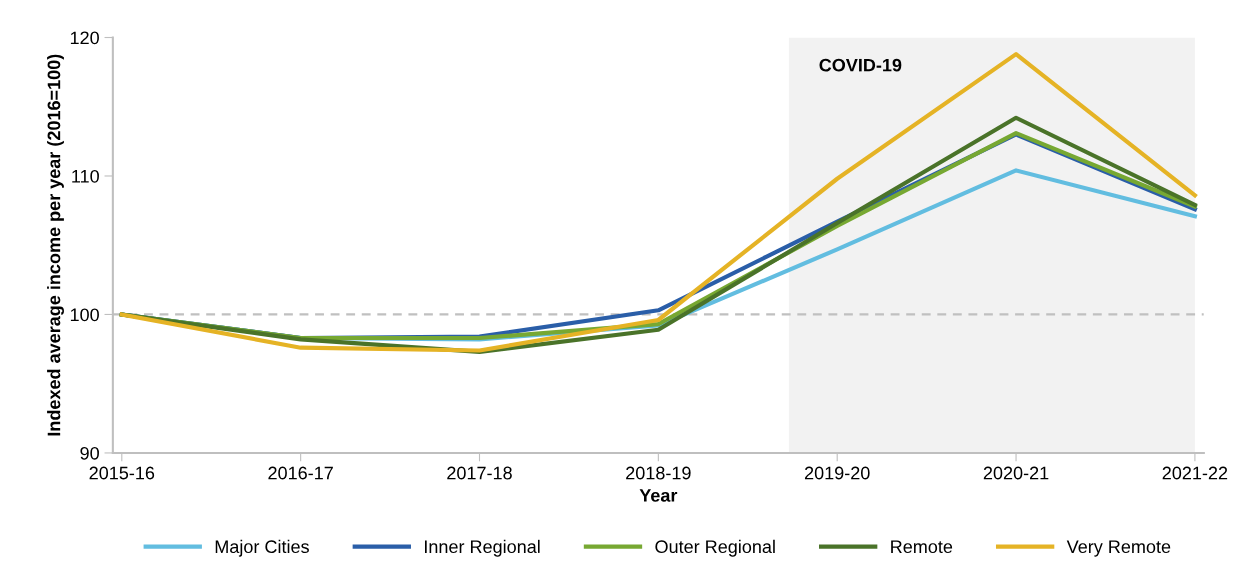  What do you see at coordinates (479, 473) in the screenshot?
I see `x-tick-label: 2017-18` at bounding box center [479, 473].